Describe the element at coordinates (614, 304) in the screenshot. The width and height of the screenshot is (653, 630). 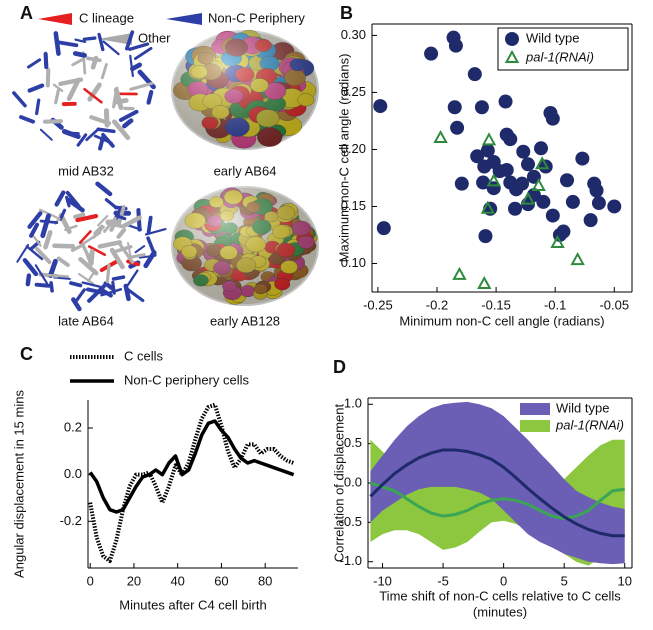
I see `x-tick-label: -0.05` at that location.